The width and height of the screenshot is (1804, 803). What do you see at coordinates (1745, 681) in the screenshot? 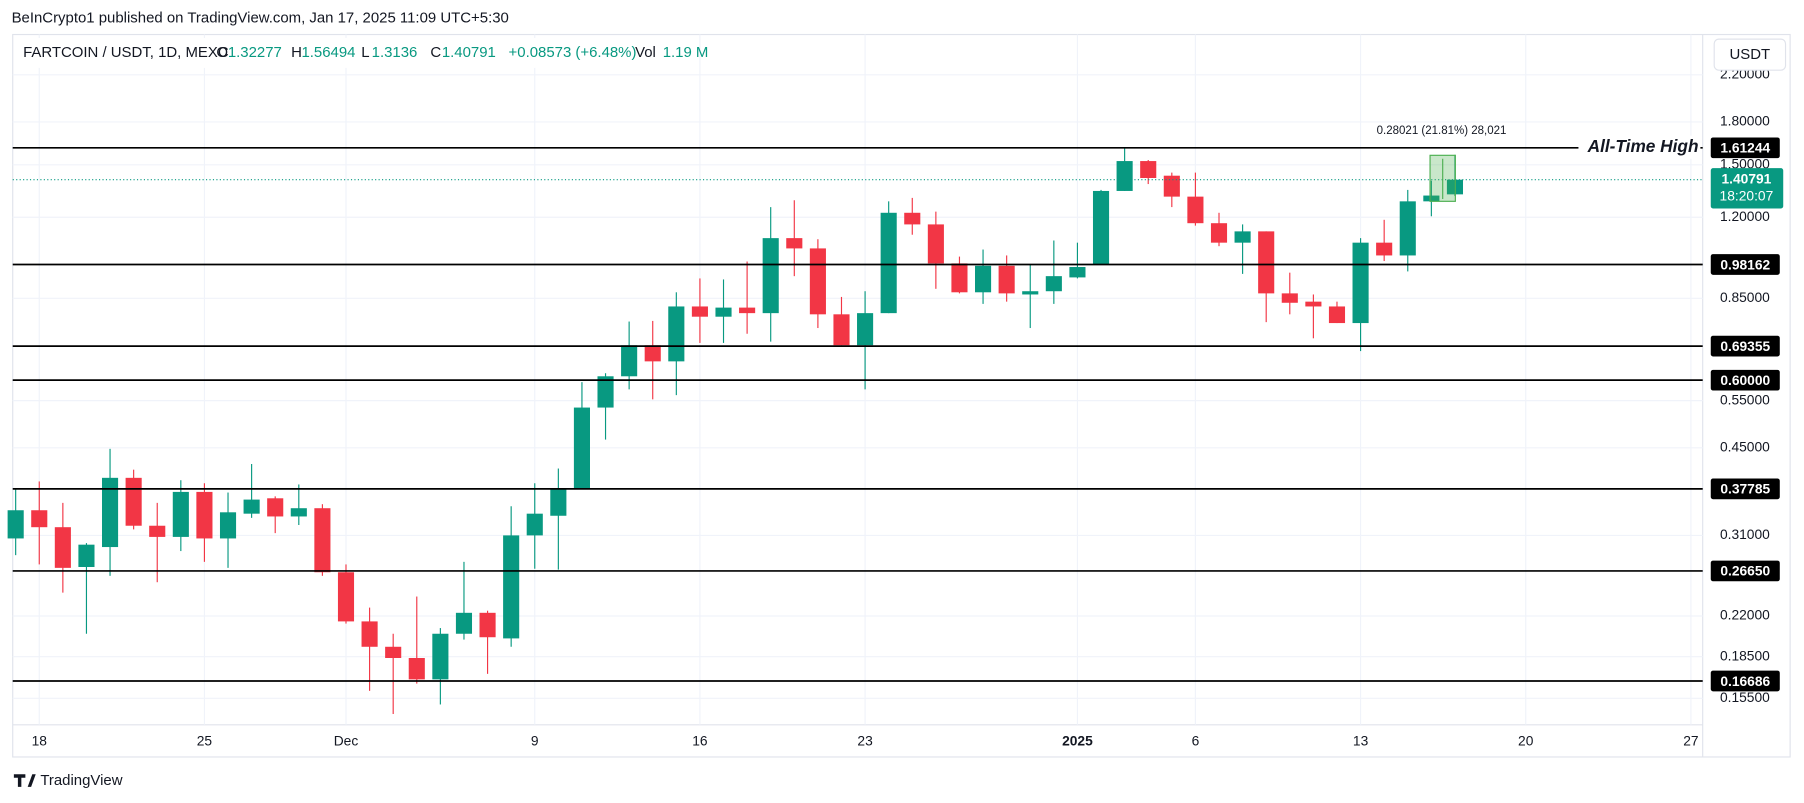
I see `level-label: 0.16686` at bounding box center [1745, 681].